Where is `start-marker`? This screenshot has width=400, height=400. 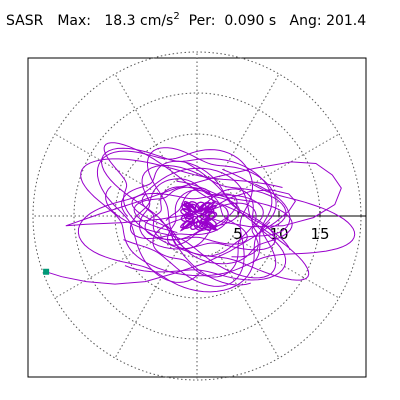
start-marker is located at coordinates (46, 271).